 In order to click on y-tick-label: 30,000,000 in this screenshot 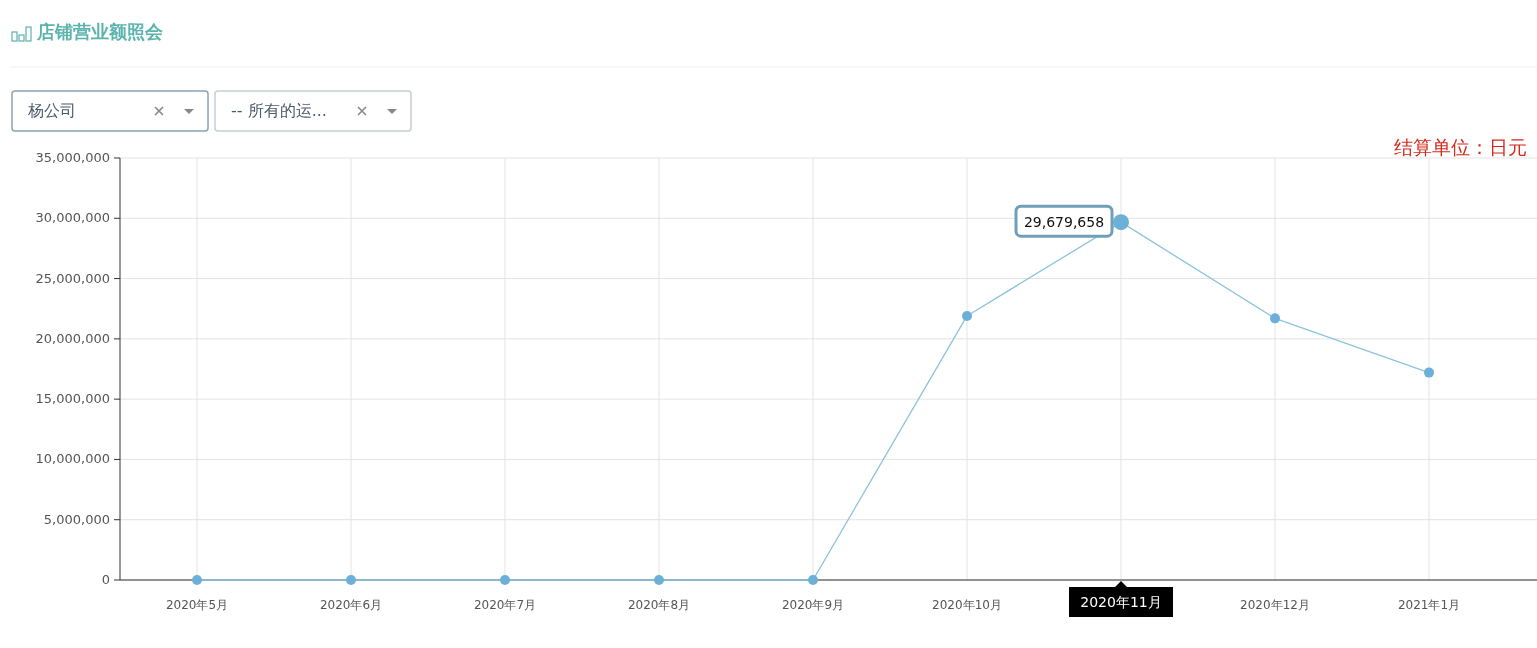, I will do `click(72, 218)`.